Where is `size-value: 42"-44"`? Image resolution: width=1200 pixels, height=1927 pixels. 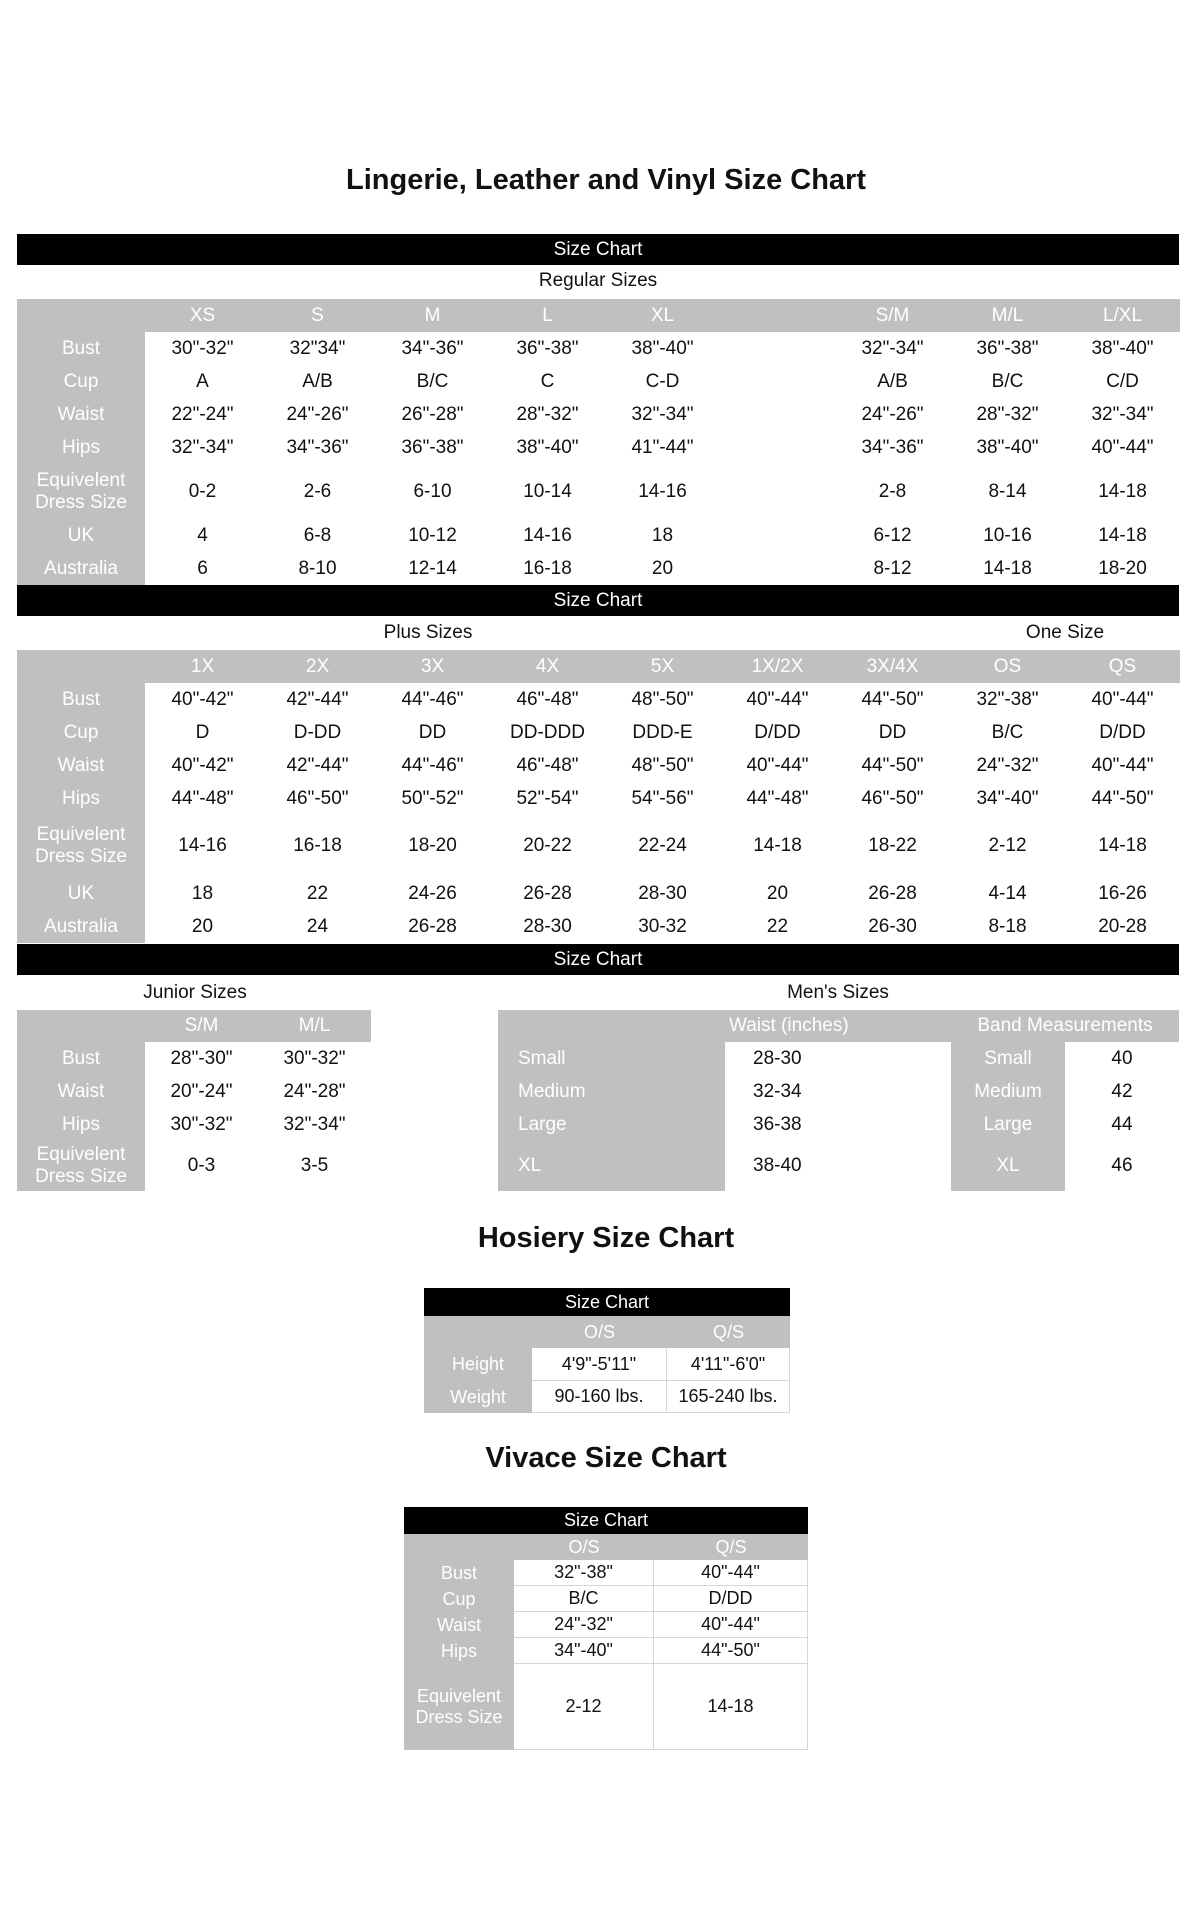 size-value: 42"-44" is located at coordinates (317, 765).